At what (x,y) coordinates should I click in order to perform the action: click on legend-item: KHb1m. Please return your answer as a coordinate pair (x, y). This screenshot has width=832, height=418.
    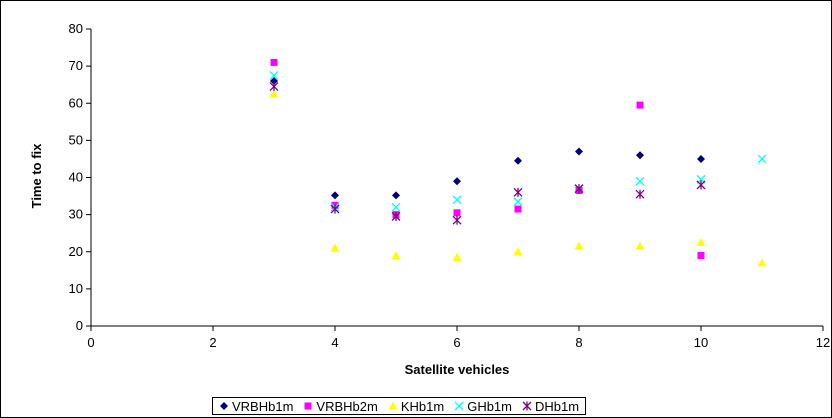
    Looking at the image, I should click on (416, 406).